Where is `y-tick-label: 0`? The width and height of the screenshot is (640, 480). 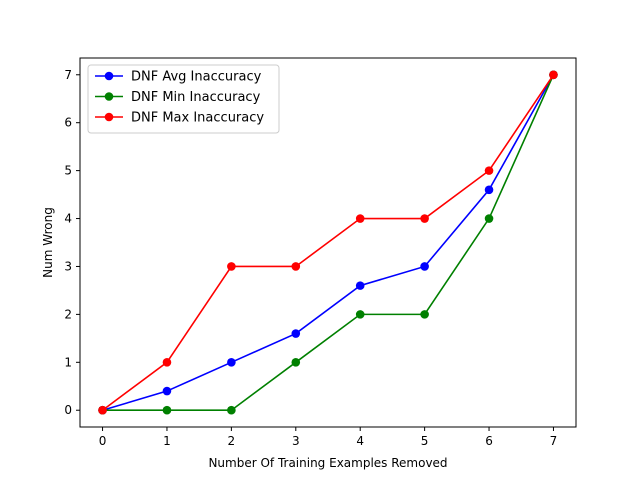 y-tick-label: 0 is located at coordinates (68, 410).